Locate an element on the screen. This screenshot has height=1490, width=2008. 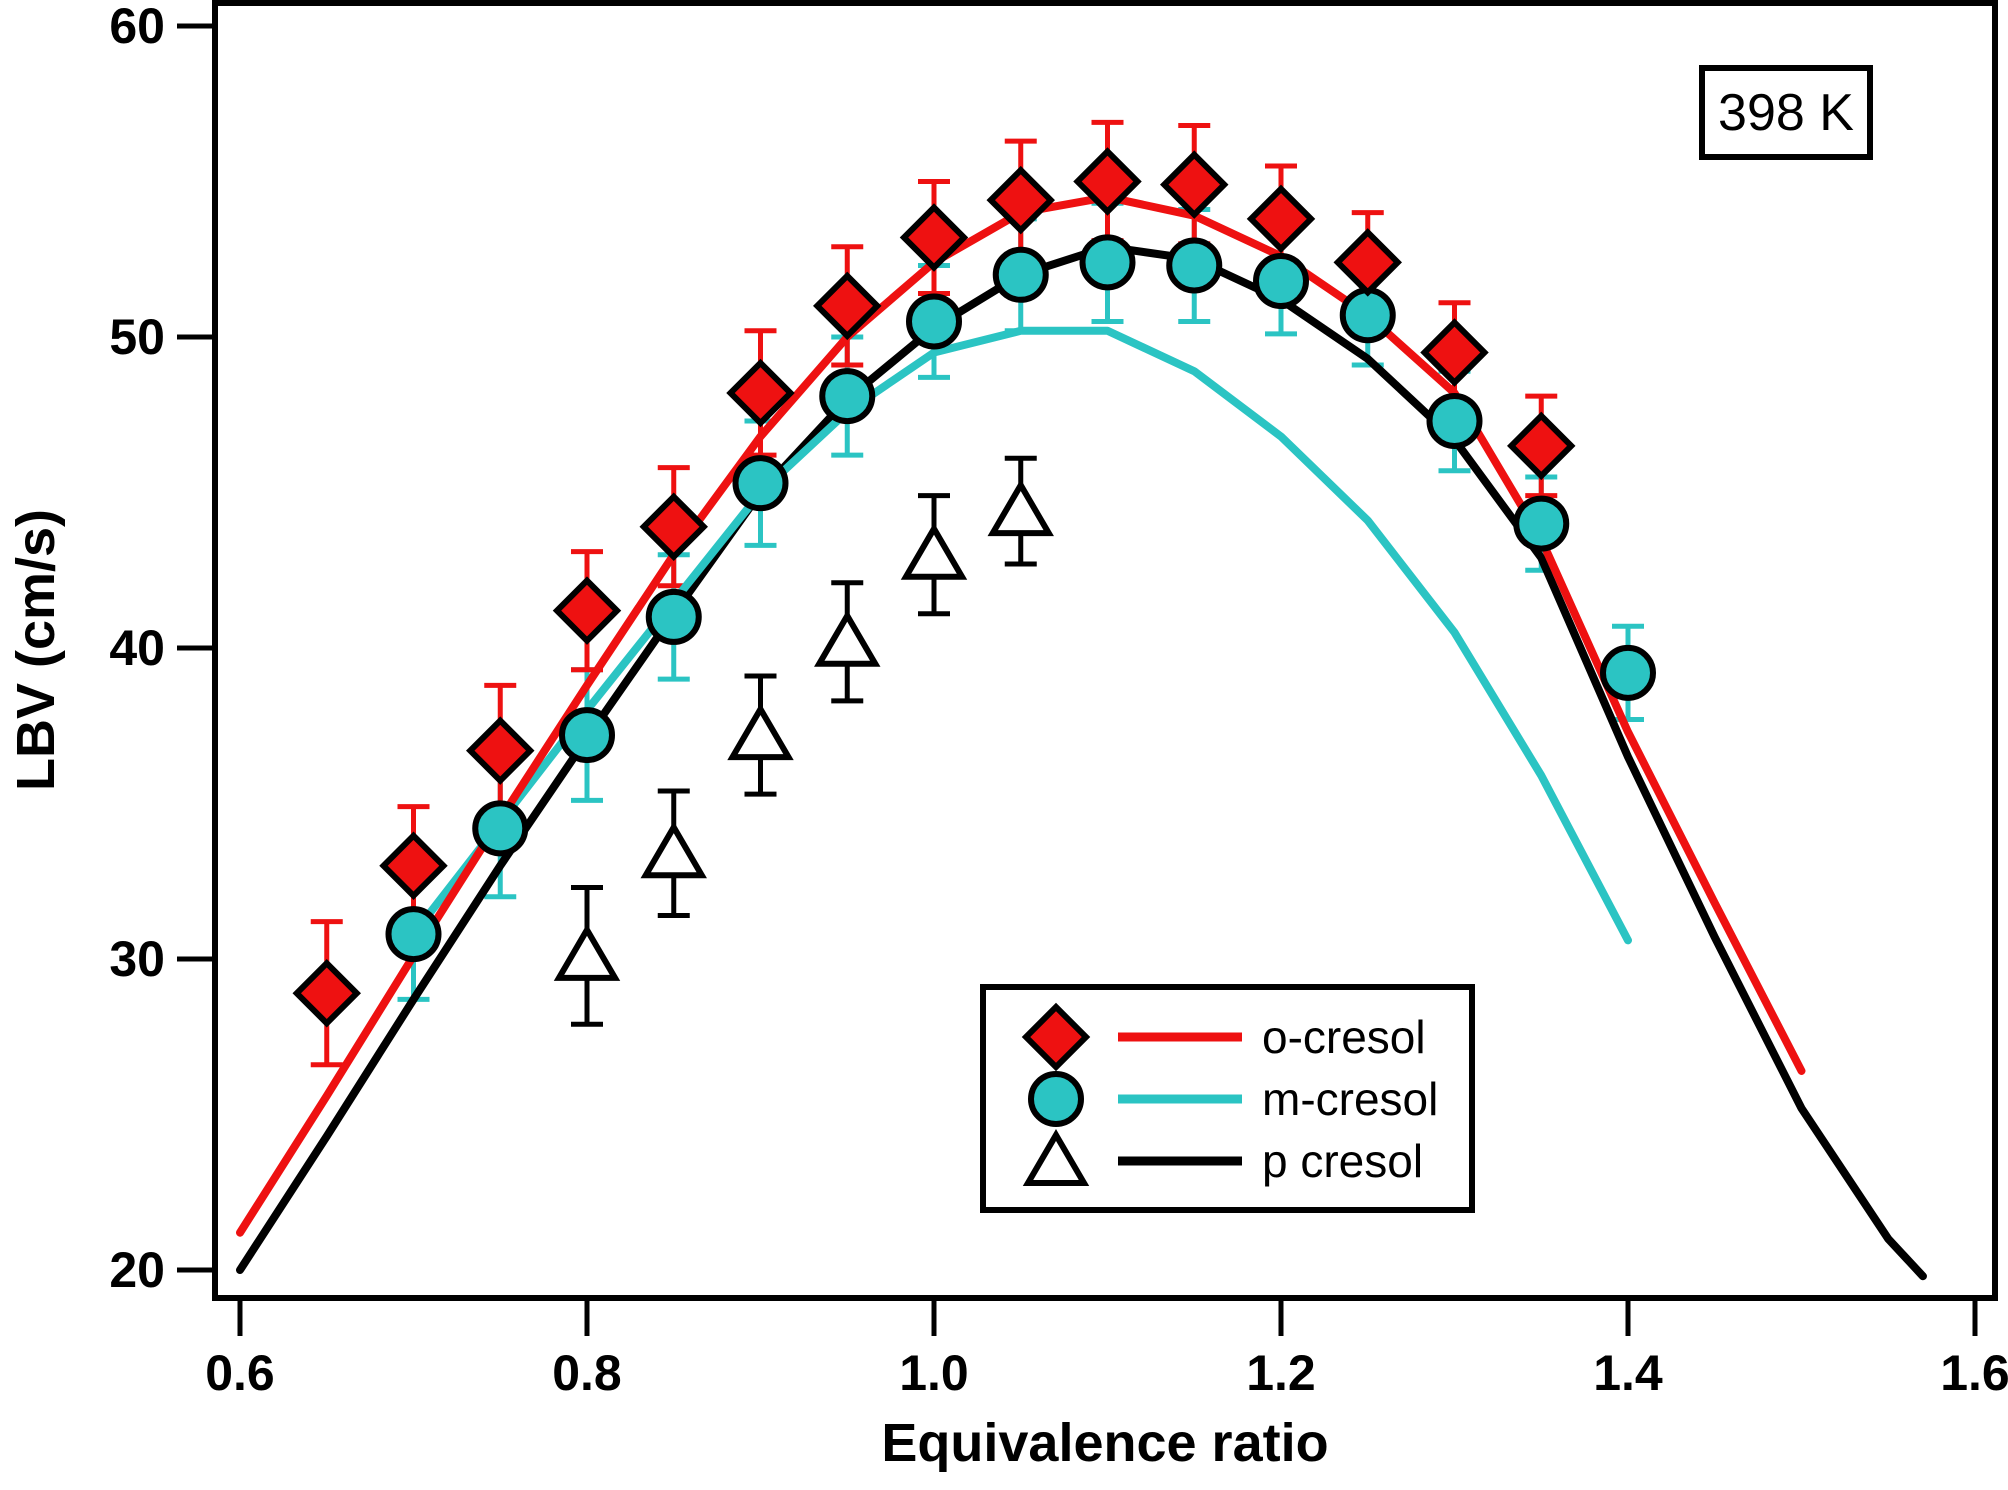
annotation-text: 398 K is located at coordinates (1786, 113).